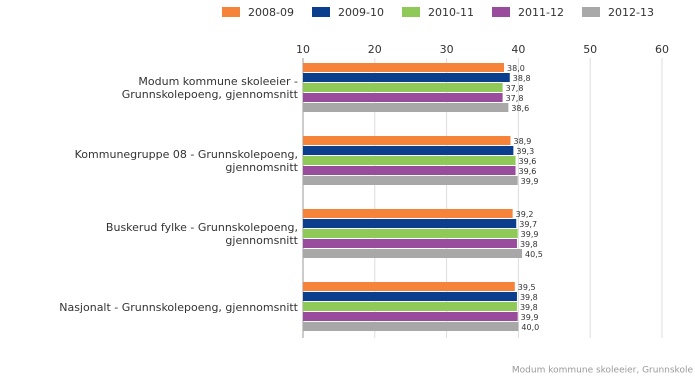 The image size is (695, 378). What do you see at coordinates (527, 287) in the screenshot?
I see `value-label: 39,5` at bounding box center [527, 287].